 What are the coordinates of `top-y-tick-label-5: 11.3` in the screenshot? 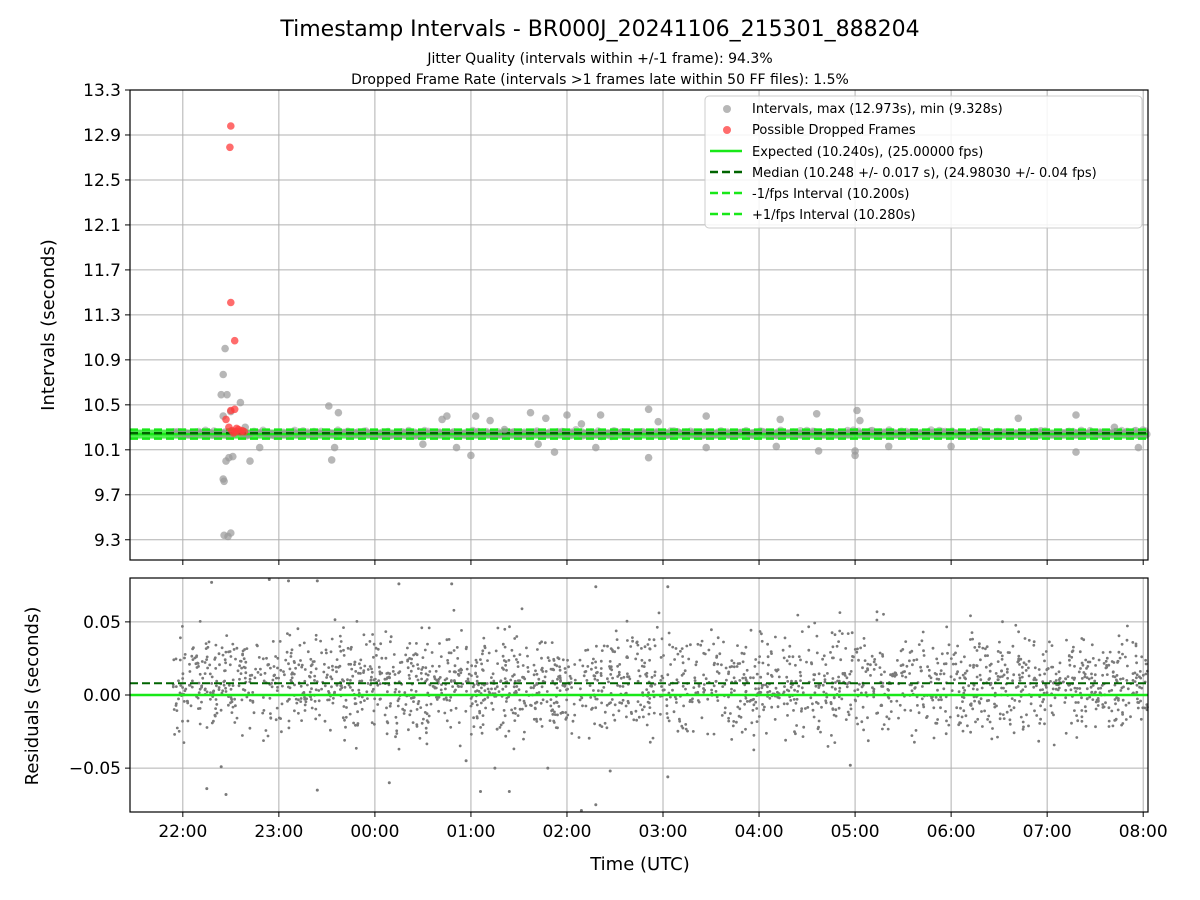 It's located at (102, 316).